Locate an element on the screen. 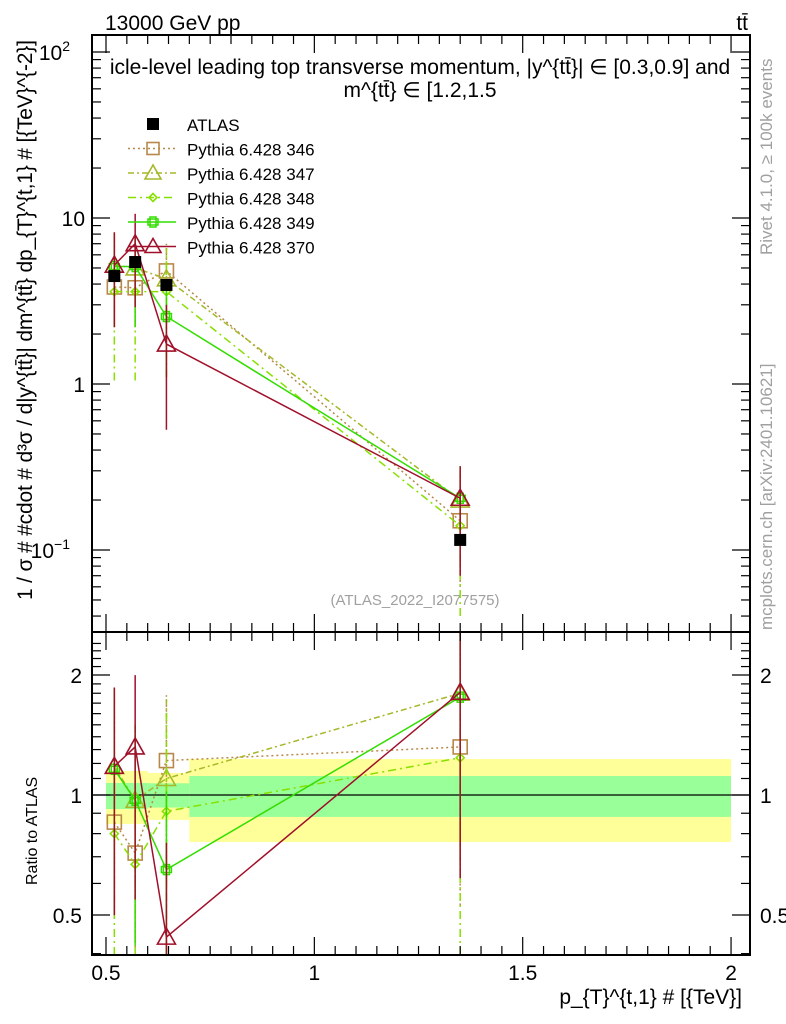  y-tick-label: 10⁻¹ is located at coordinates (51, 549).